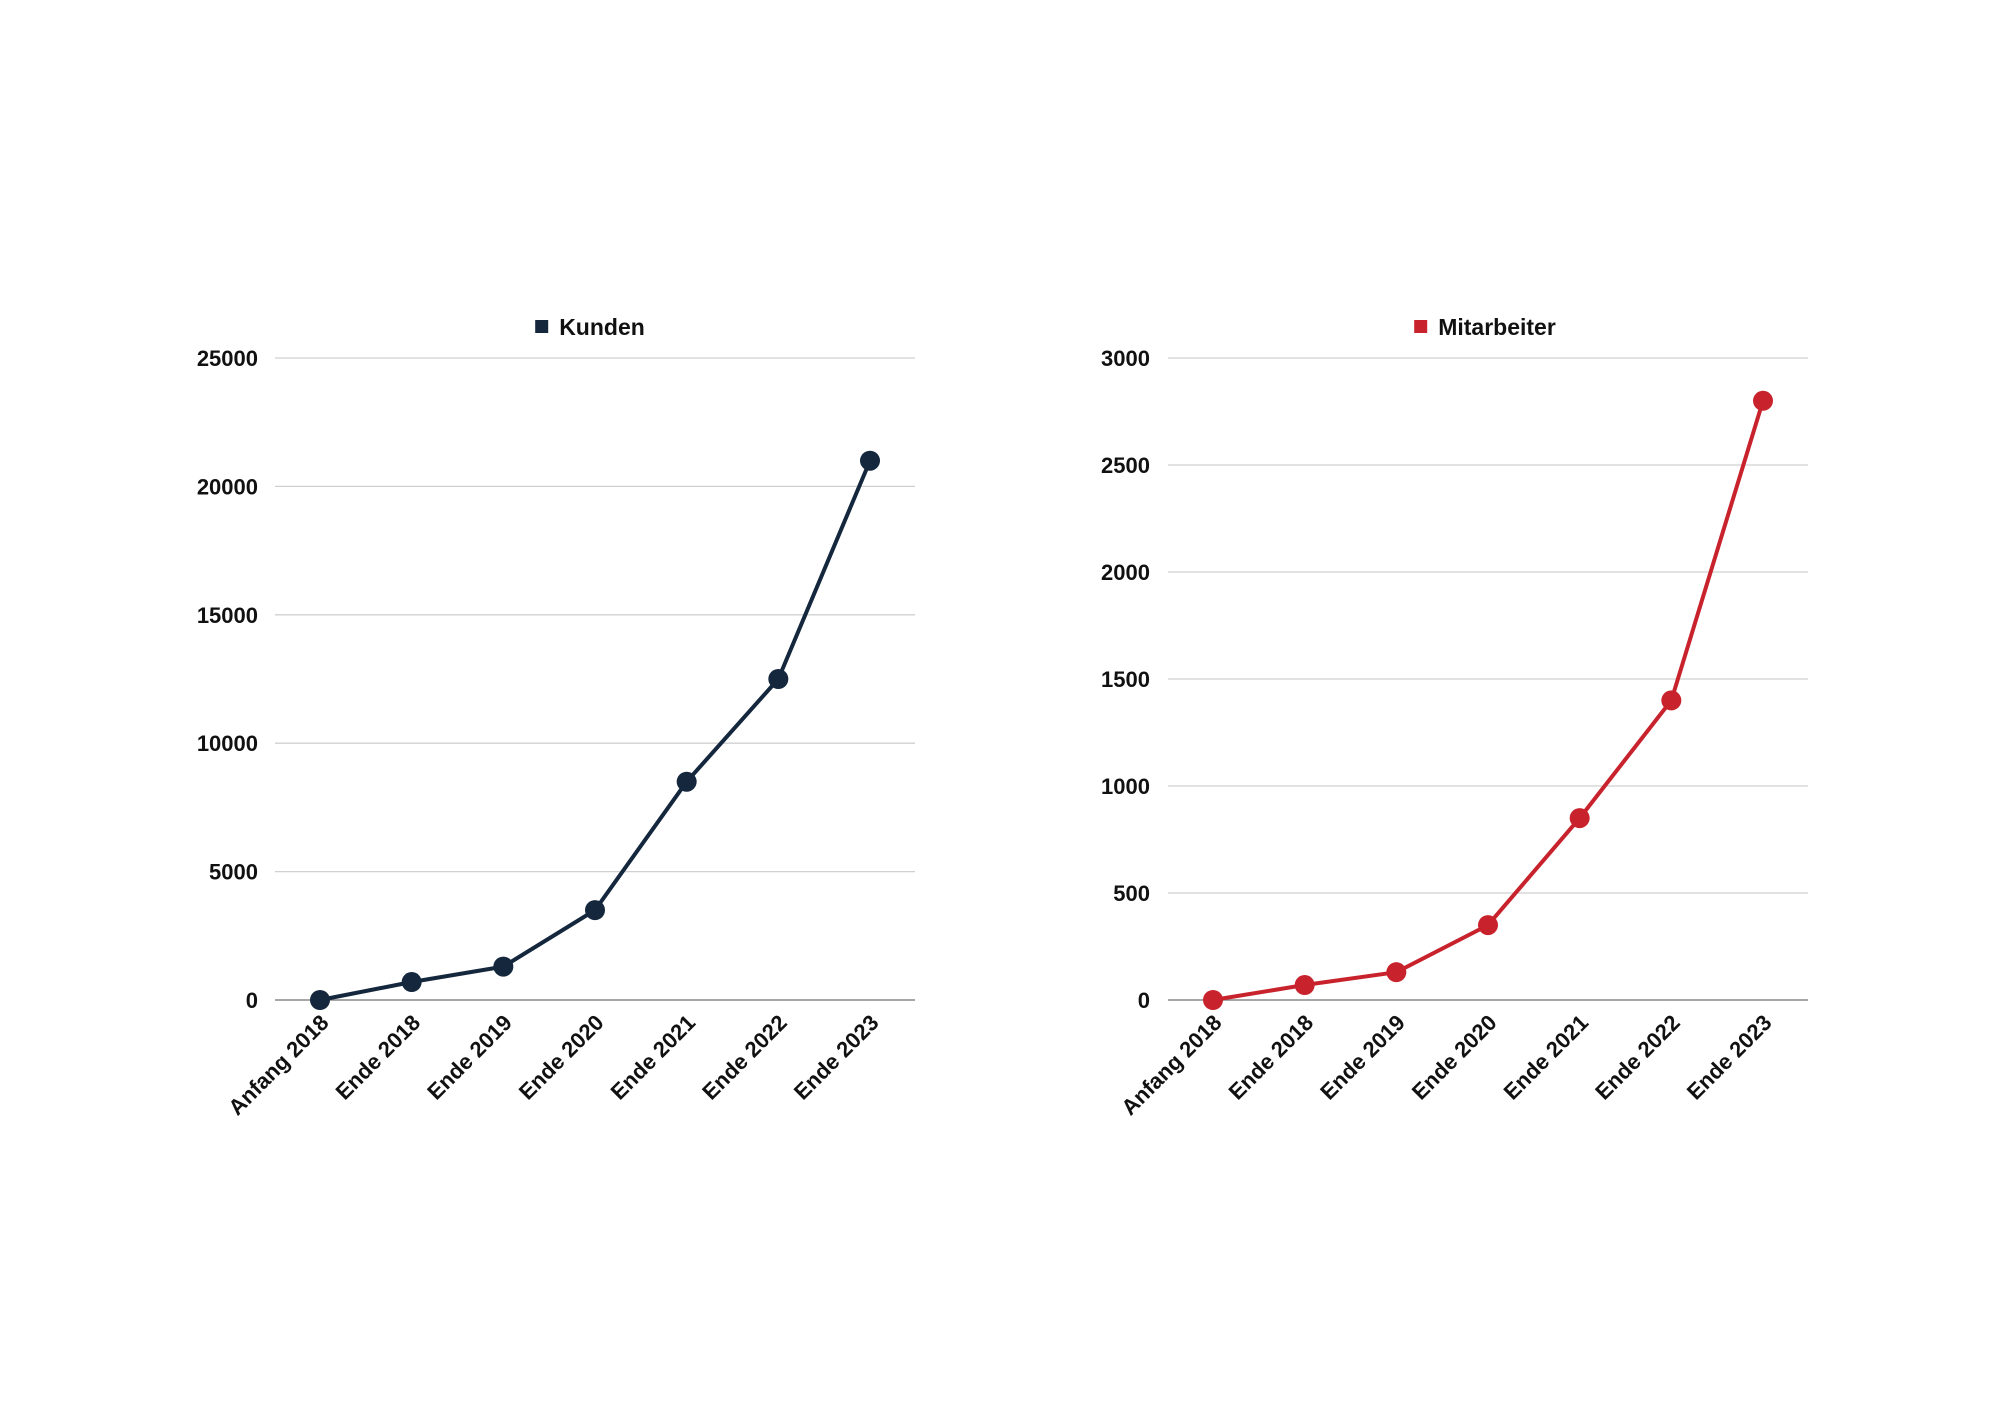 The height and width of the screenshot is (1414, 2000). I want to click on y-tick-label: 25000, so click(227, 358).